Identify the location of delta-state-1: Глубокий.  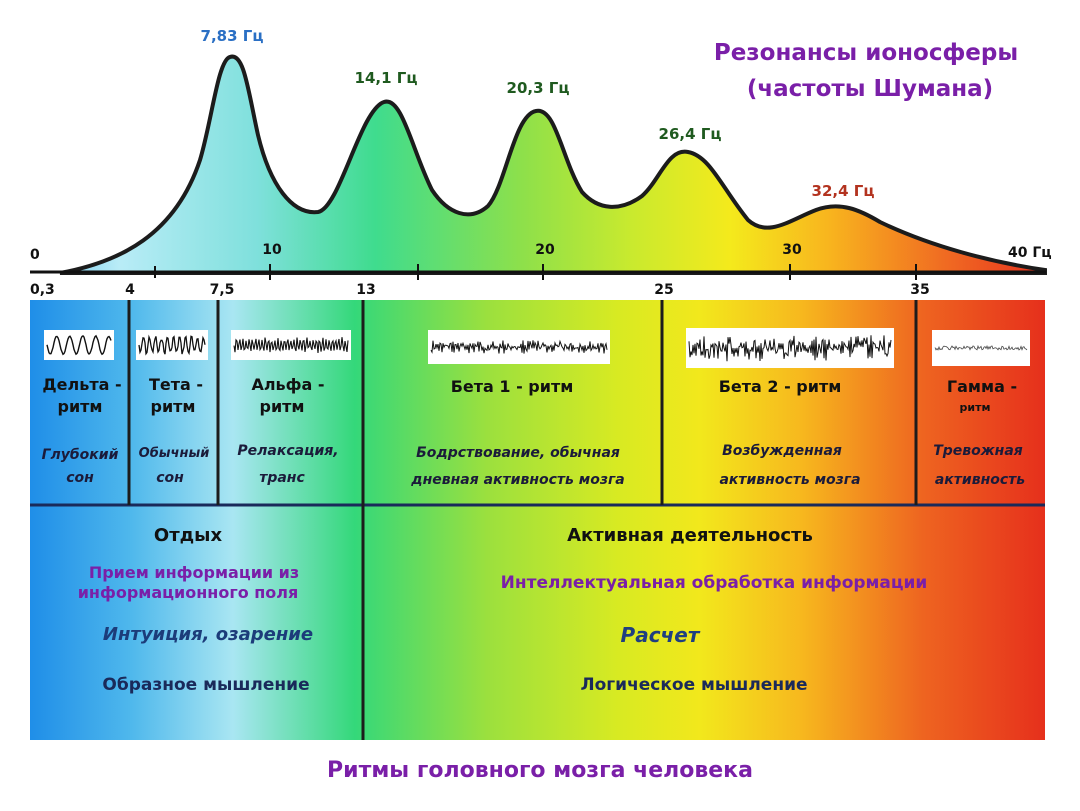
(80, 455).